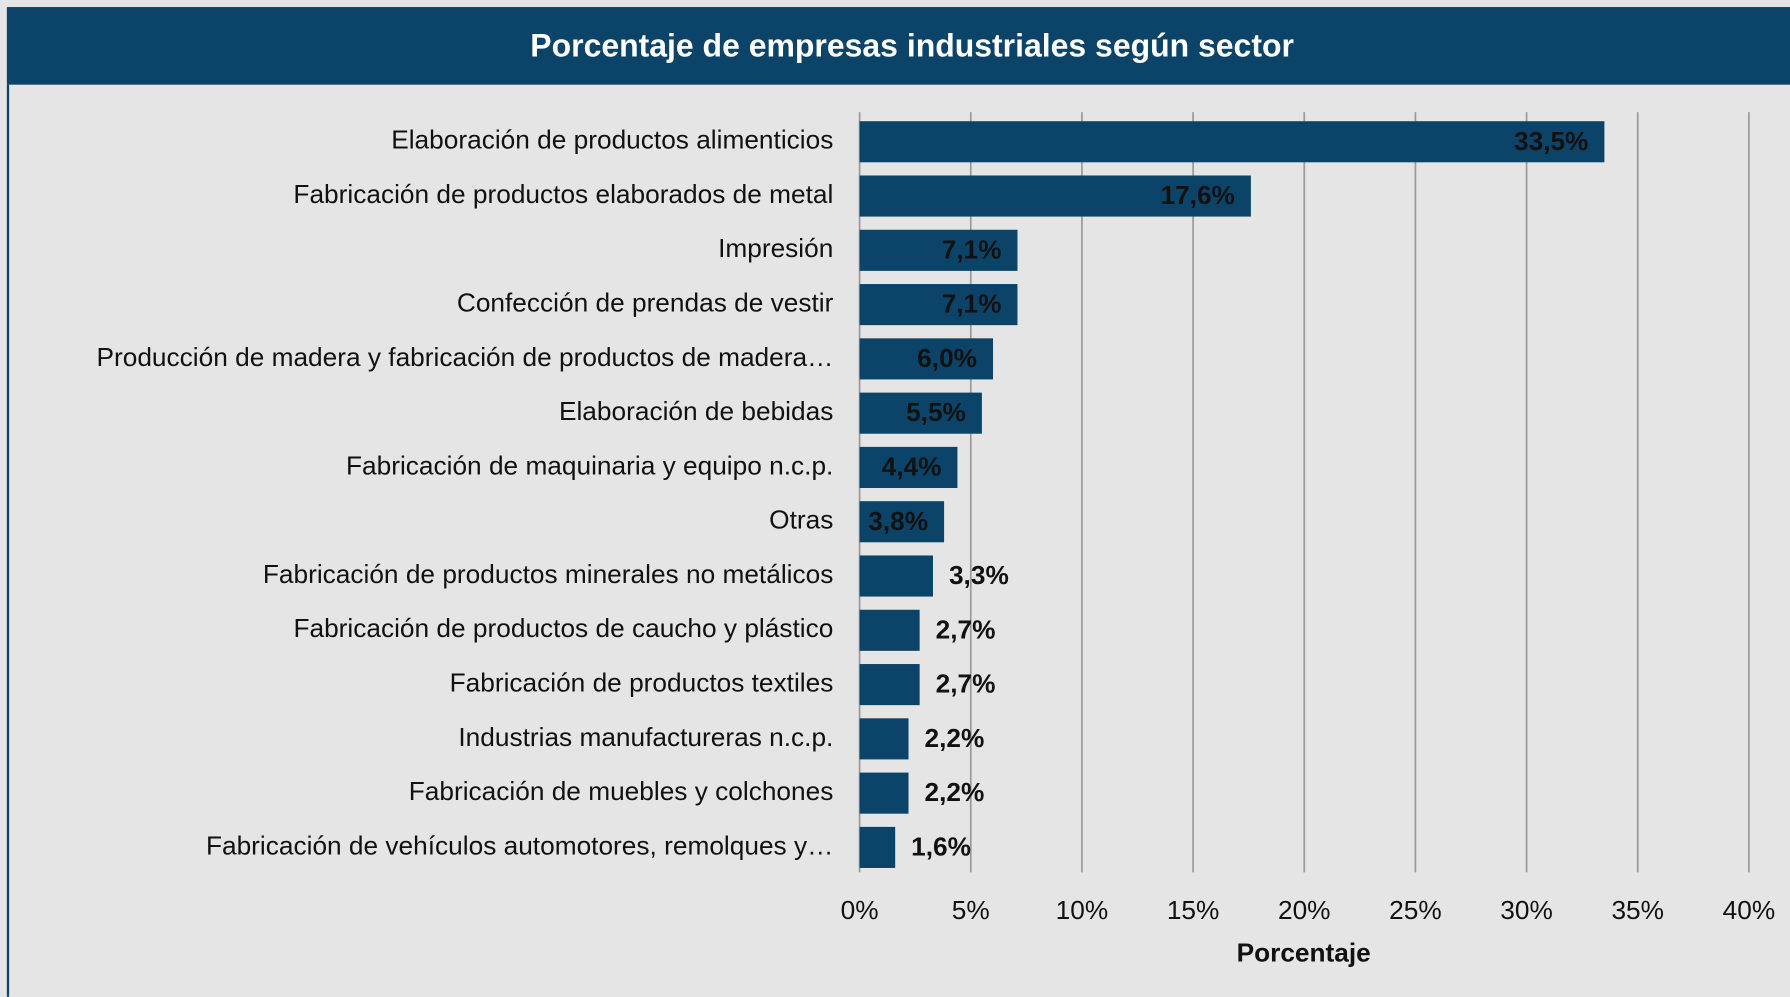 The width and height of the screenshot is (1790, 997). I want to click on value-label: 1,6%, so click(941, 847).